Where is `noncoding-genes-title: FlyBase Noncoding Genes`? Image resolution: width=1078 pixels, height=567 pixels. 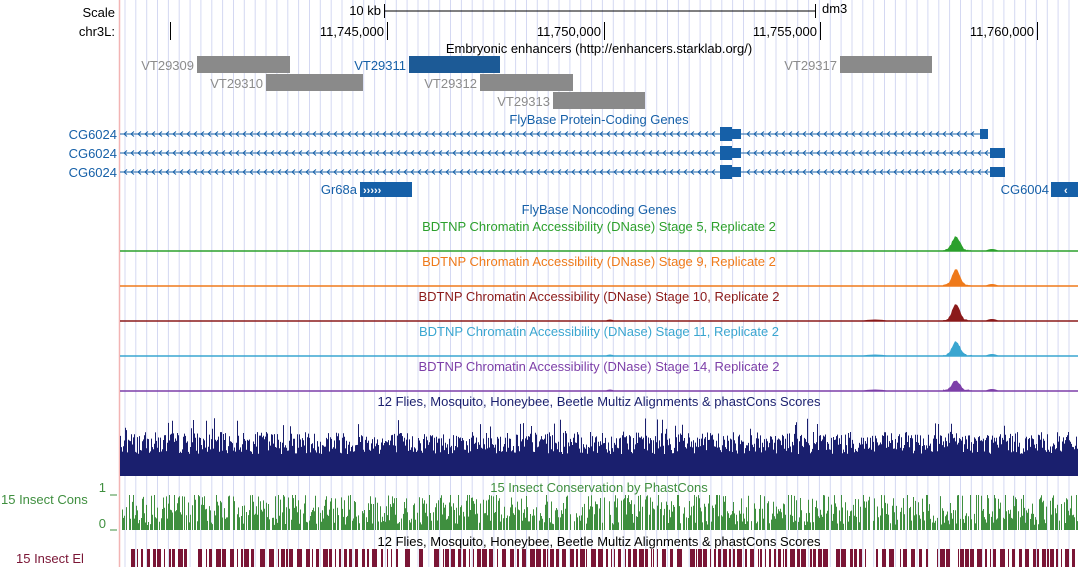
noncoding-genes-title: FlyBase Noncoding Genes is located at coordinates (599, 209).